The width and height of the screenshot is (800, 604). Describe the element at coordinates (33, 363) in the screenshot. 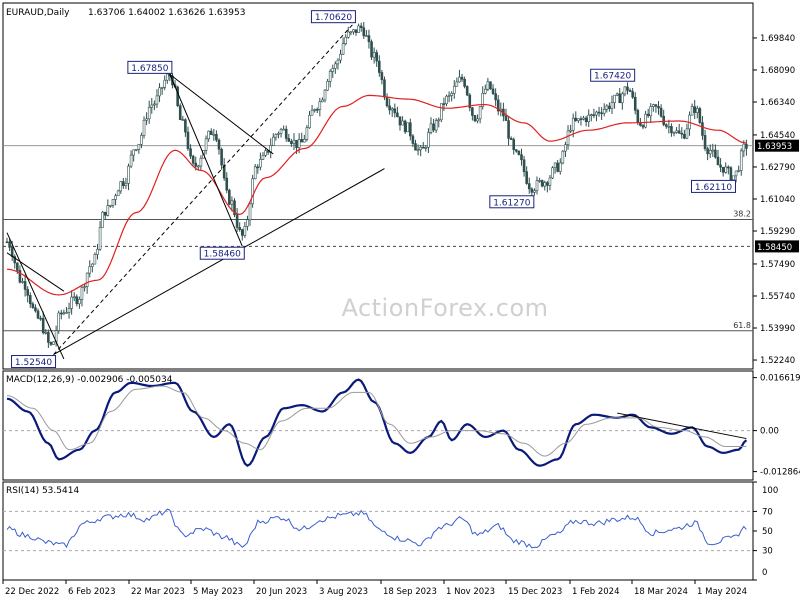

I see `swing-label-text: 1.52540` at that location.